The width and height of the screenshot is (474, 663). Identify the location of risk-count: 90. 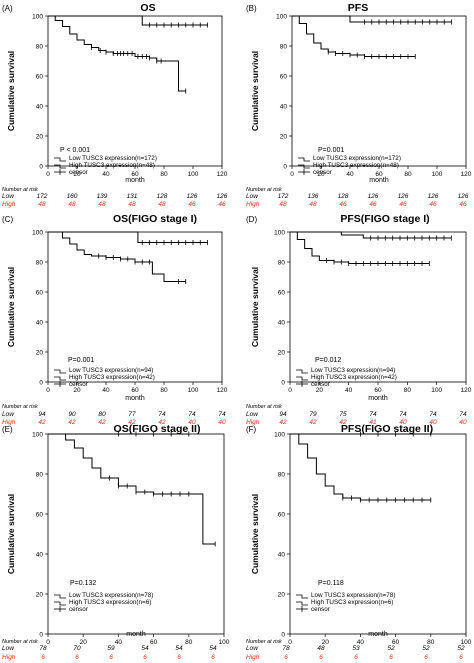
(72, 414).